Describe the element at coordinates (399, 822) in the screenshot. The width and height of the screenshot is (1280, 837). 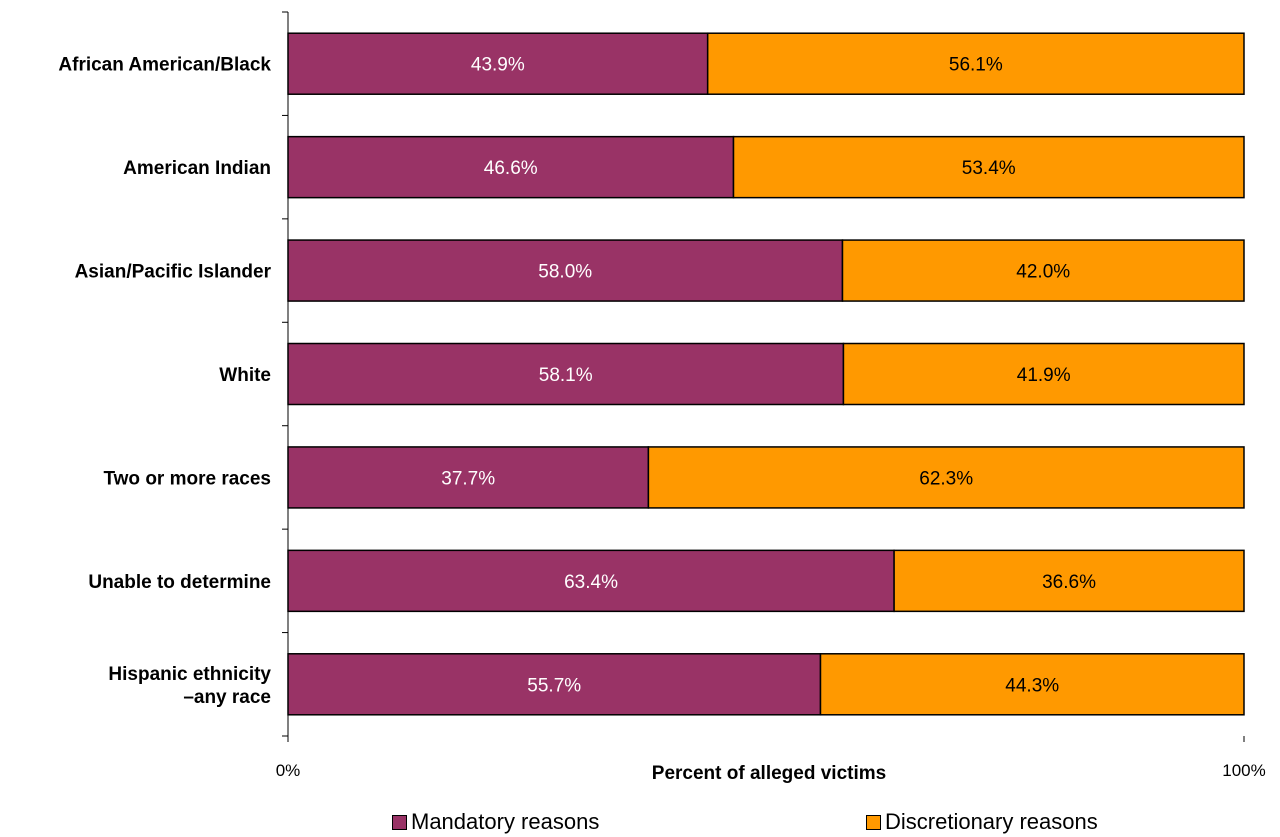
I see `legend-swatch-mandatory` at that location.